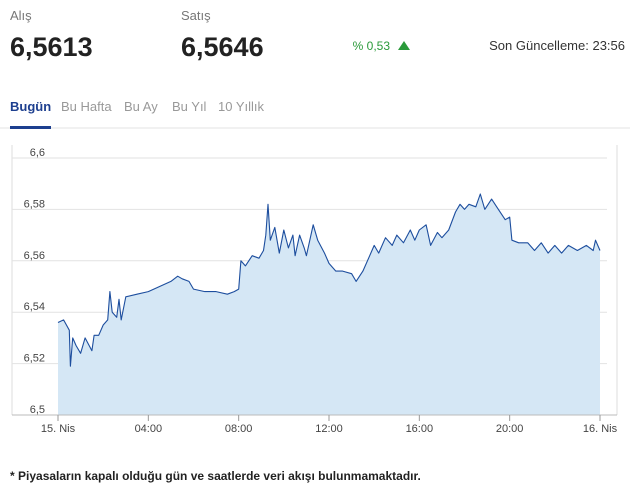 This screenshot has width=630, height=490. What do you see at coordinates (34, 307) in the screenshot?
I see `y-tick-label: 6,54` at bounding box center [34, 307].